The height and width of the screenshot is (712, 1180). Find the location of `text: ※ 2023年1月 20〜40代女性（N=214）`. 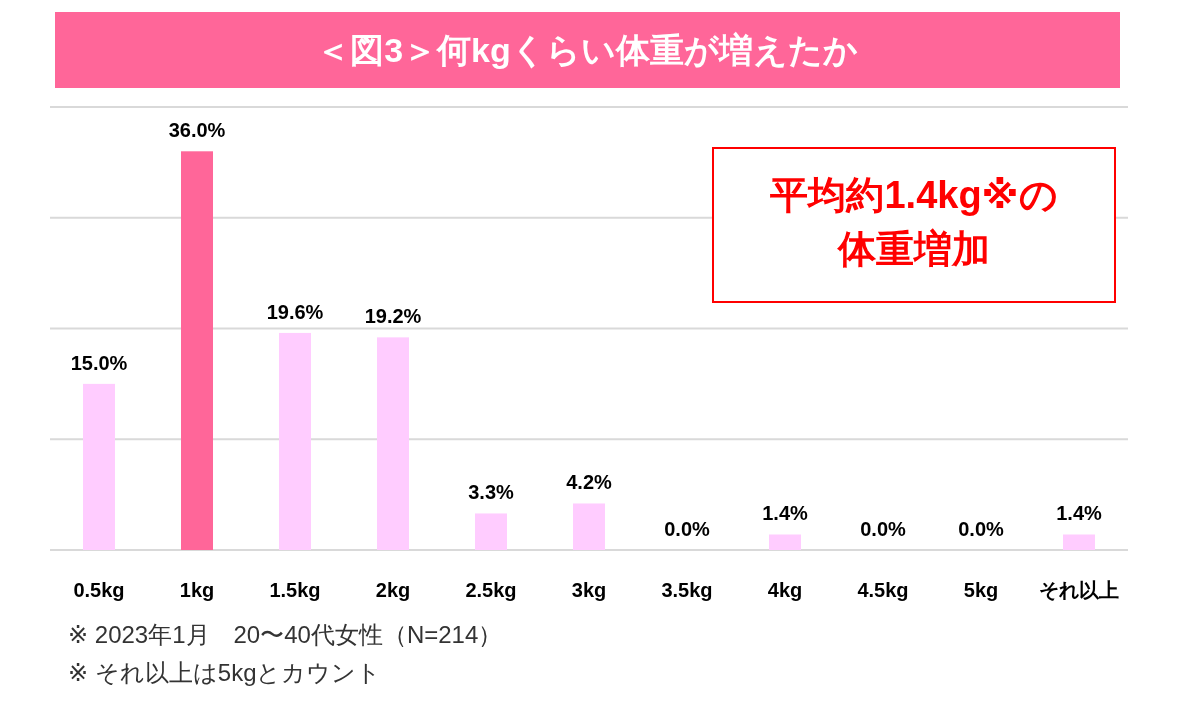

text: ※ 2023年1月 20〜40代女性（N=214） is located at coordinates (285, 634).